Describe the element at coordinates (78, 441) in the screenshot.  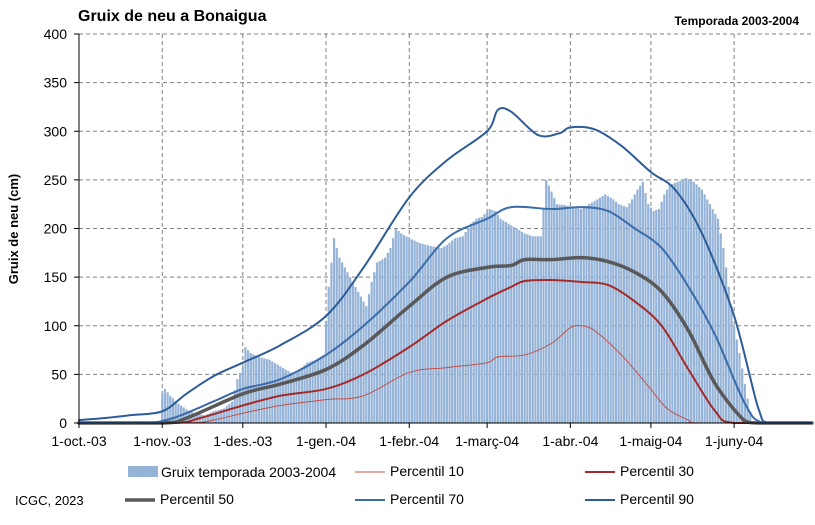
I see `x-tick-label: 1-oct.-03` at that location.